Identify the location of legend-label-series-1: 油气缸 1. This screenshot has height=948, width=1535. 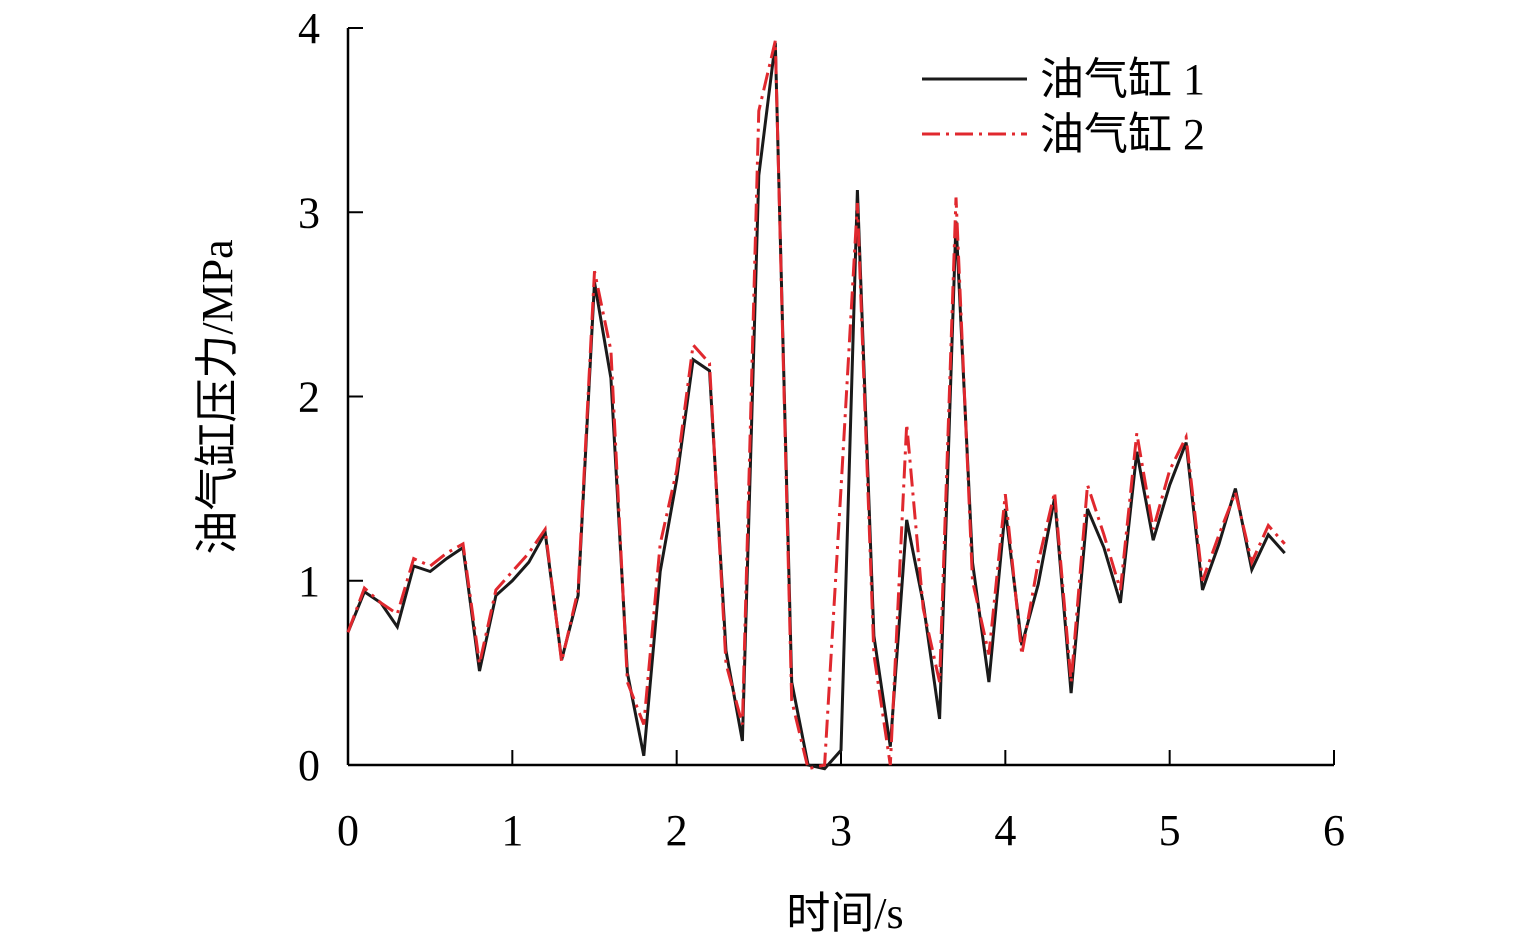
(1122, 79).